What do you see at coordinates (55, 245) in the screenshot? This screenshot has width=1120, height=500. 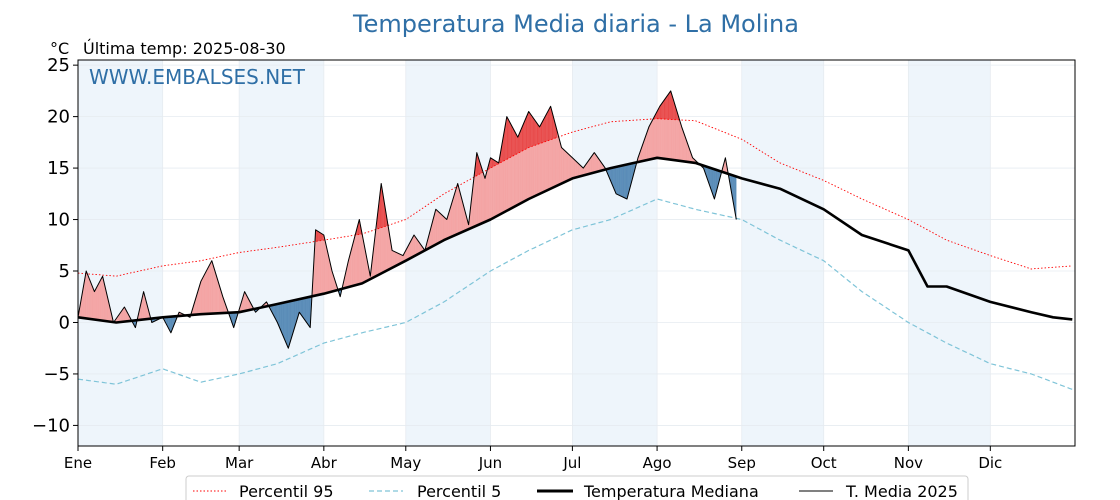 I see `y-axis: 25 20 15 10 5 0 −5 −10` at bounding box center [55, 245].